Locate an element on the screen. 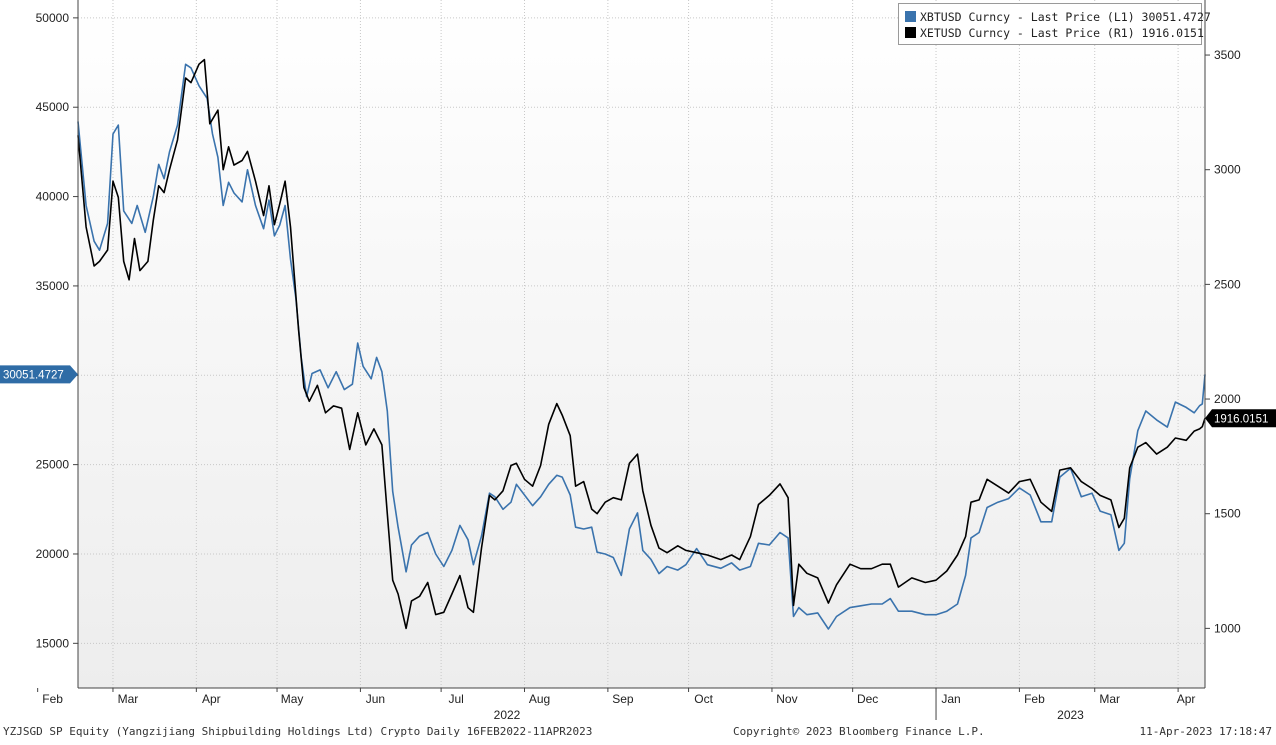  x-year-label: 2023 is located at coordinates (1070, 715).